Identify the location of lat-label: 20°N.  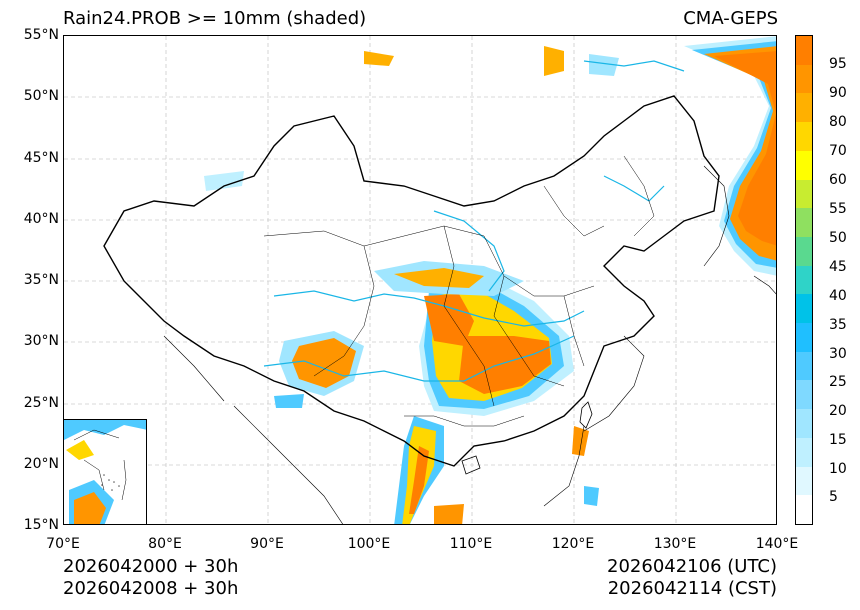
(41, 464).